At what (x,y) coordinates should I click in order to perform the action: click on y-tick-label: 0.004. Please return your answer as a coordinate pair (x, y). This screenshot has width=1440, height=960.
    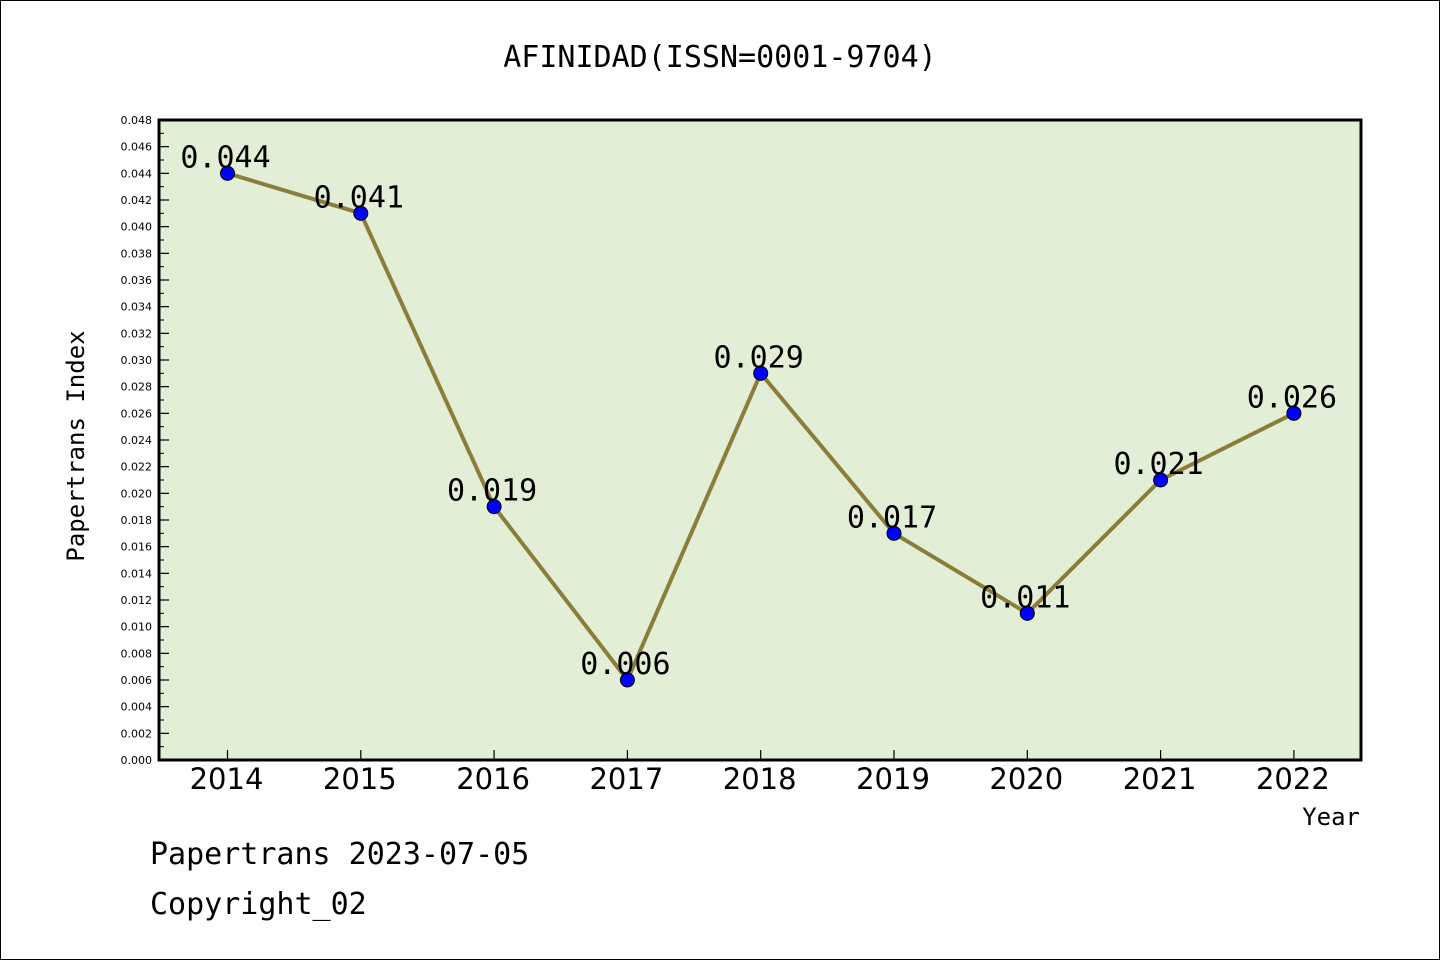
    Looking at the image, I should click on (137, 707).